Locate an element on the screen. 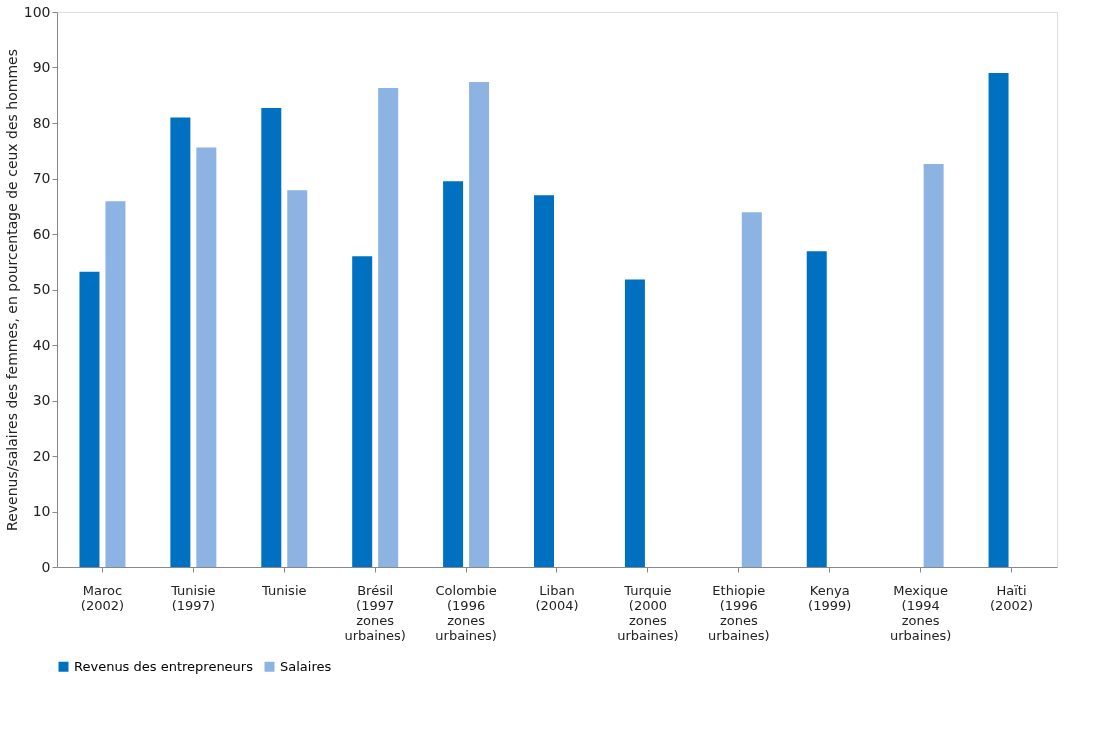 Image resolution: width=1107 pixels, height=750 pixels. x-tick-label: Mexique (1994 zones urbaines) is located at coordinates (920, 612).